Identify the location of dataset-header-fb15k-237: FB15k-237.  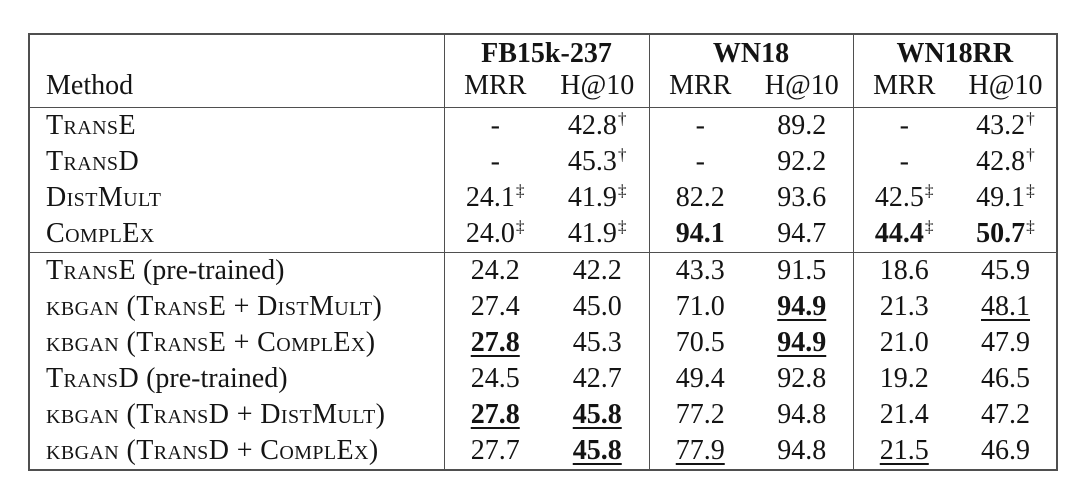
(546, 52).